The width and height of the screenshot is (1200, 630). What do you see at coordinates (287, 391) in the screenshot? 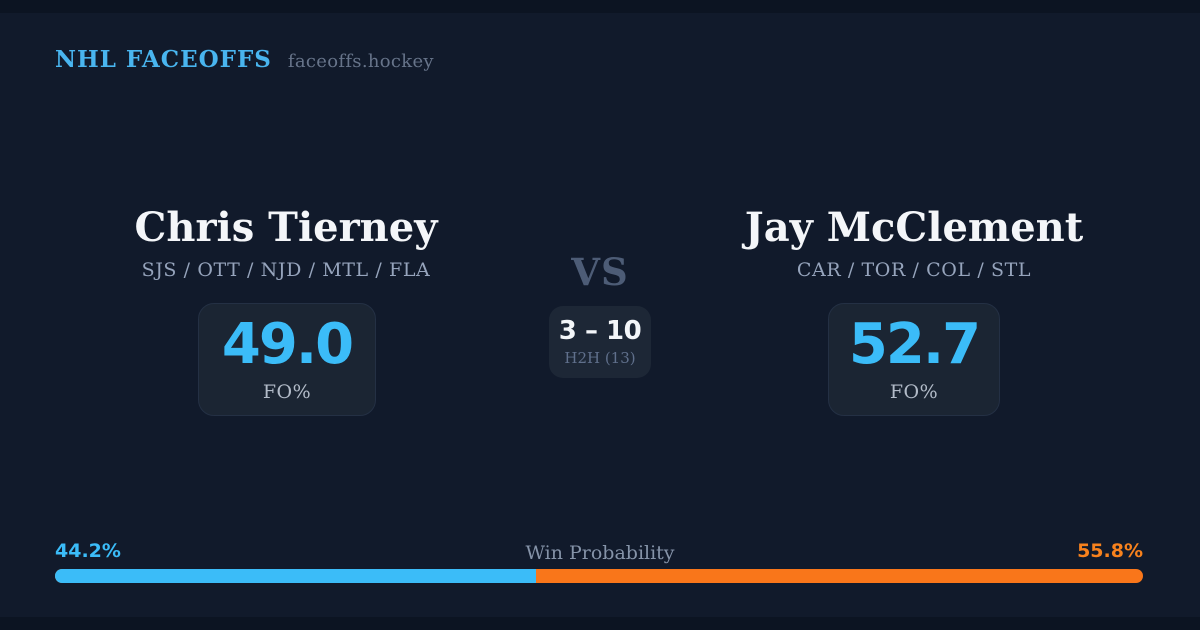
I see `player-left-fo-label: FO%` at bounding box center [287, 391].